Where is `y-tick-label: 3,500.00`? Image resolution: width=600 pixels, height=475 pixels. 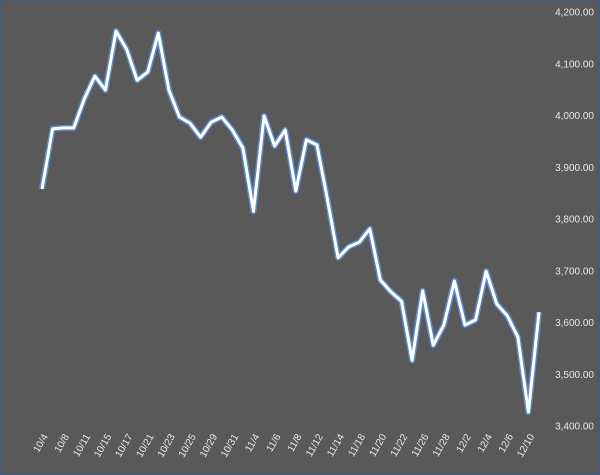
y-tick-label: 3,500.00 is located at coordinates (574, 375).